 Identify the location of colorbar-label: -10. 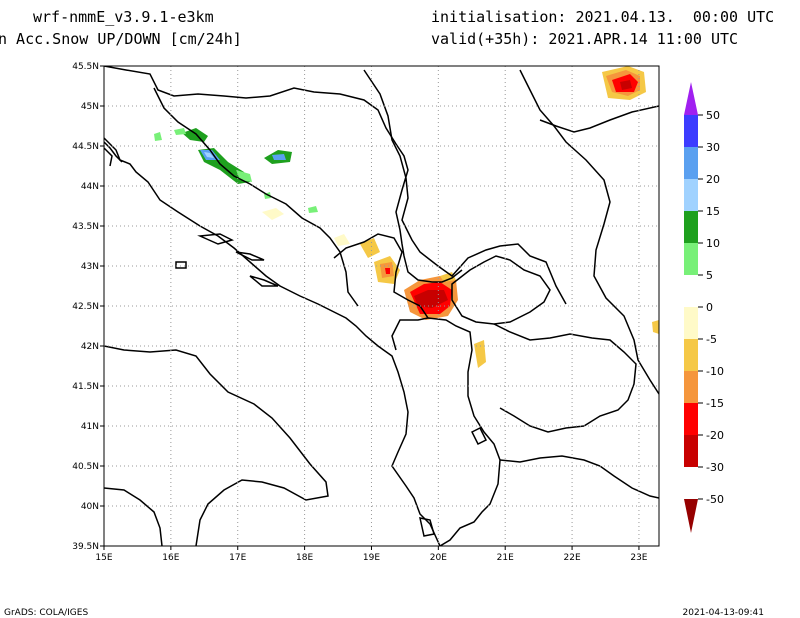
(715, 371).